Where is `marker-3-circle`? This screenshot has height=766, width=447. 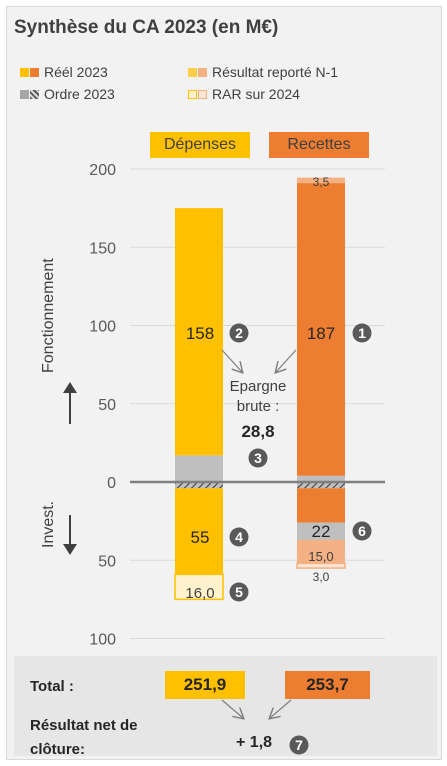
marker-3-circle is located at coordinates (258, 458).